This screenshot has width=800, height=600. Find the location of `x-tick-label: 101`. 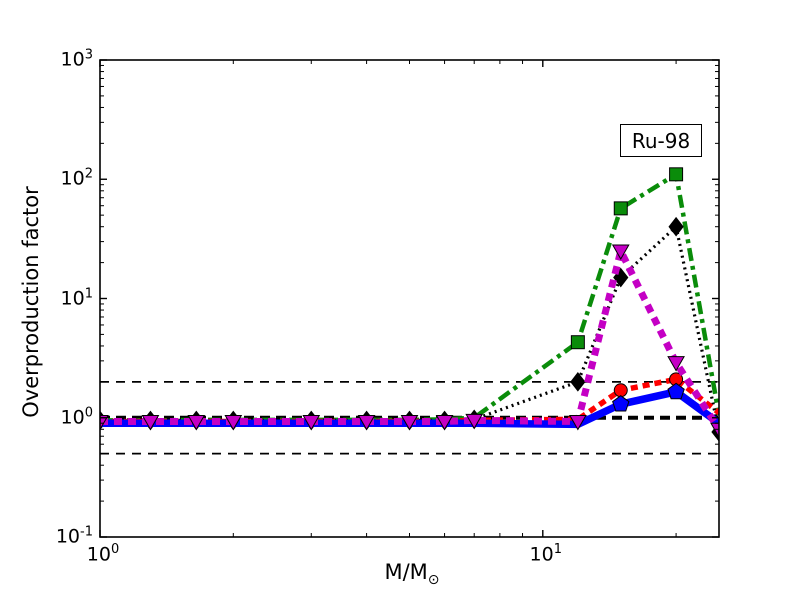

x-tick-label: 101 is located at coordinates (546, 554).